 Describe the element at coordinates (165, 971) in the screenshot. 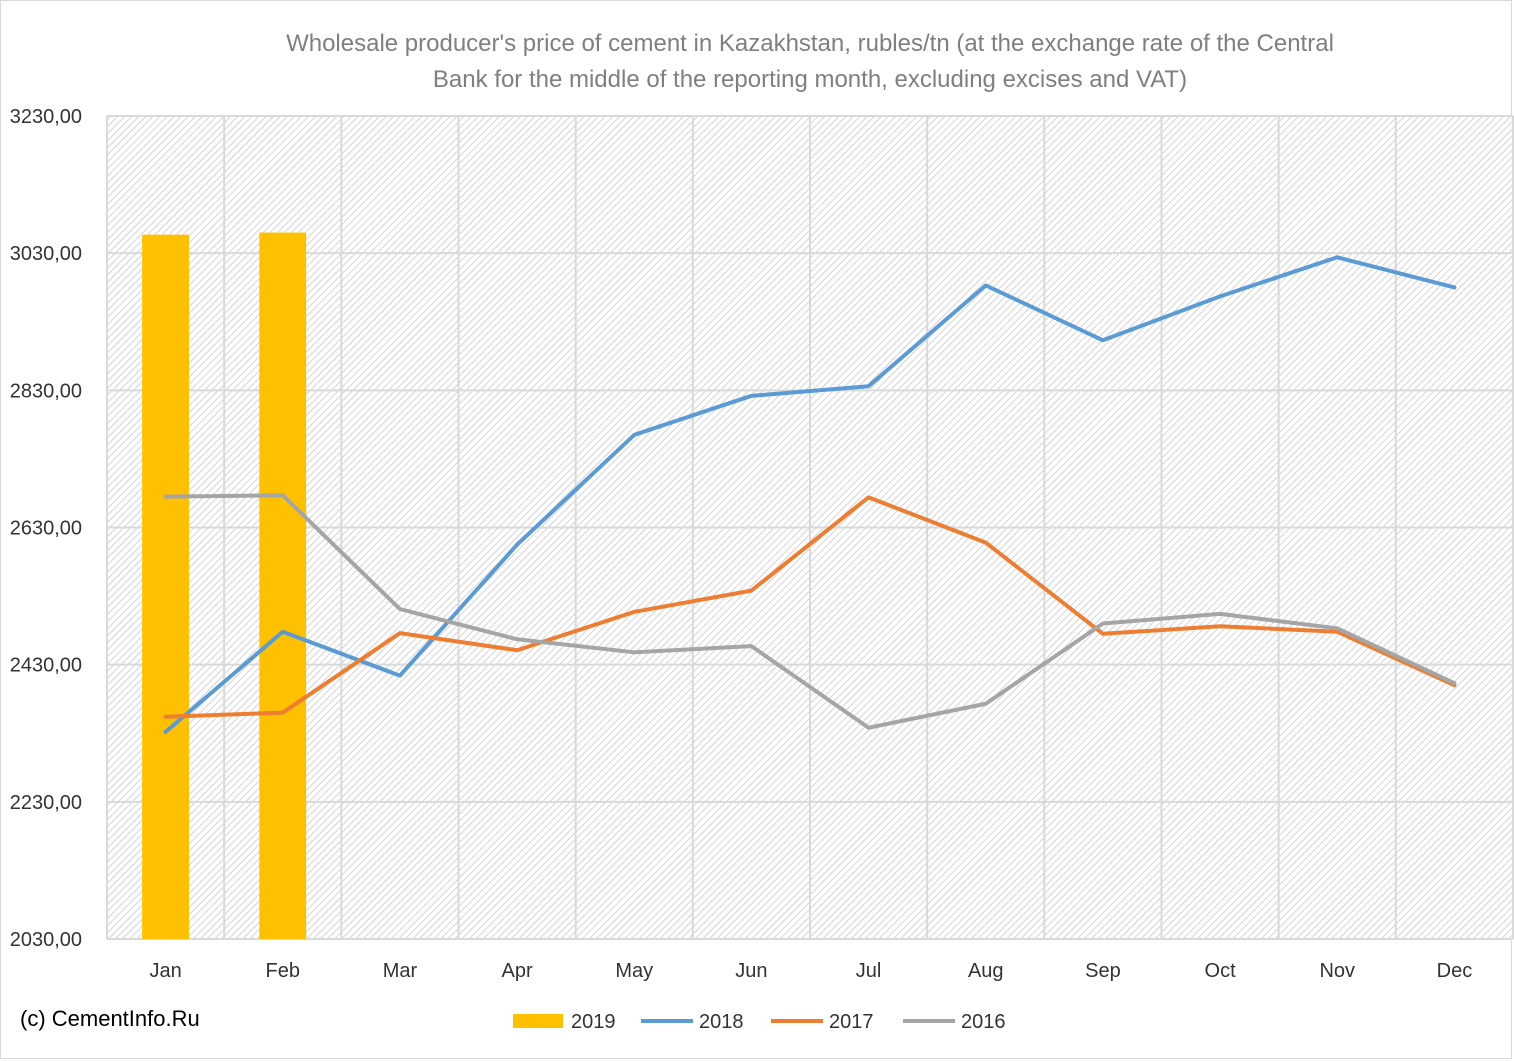

I see `x-tick-label: Jan` at that location.